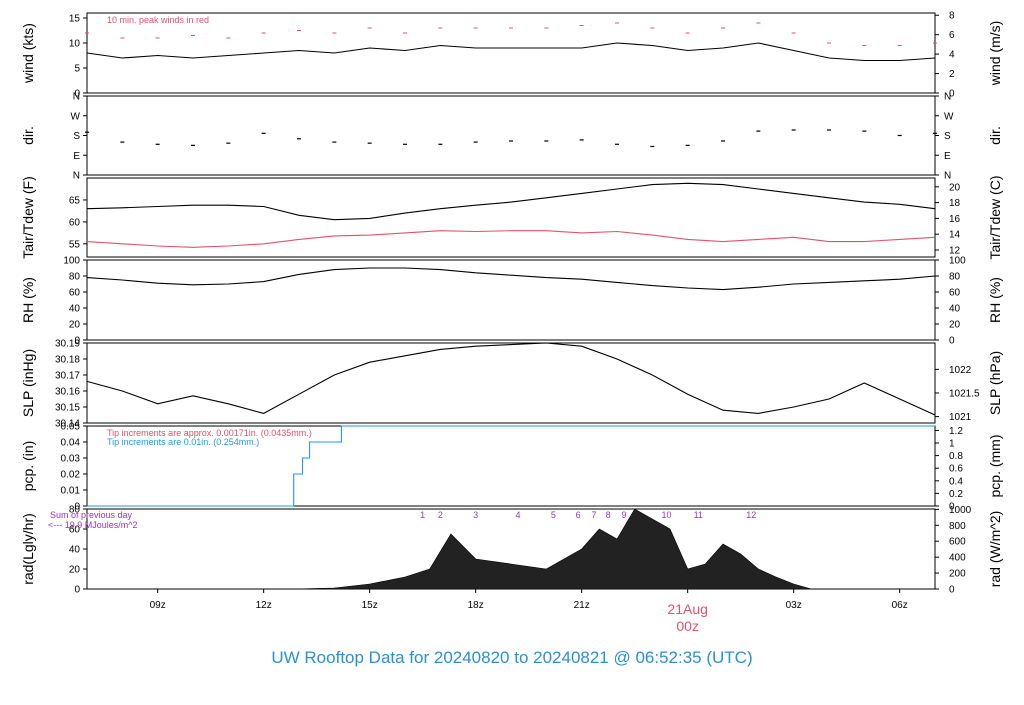 This screenshot has width=1024, height=705. I want to click on y-tick-label: W, so click(76, 116).